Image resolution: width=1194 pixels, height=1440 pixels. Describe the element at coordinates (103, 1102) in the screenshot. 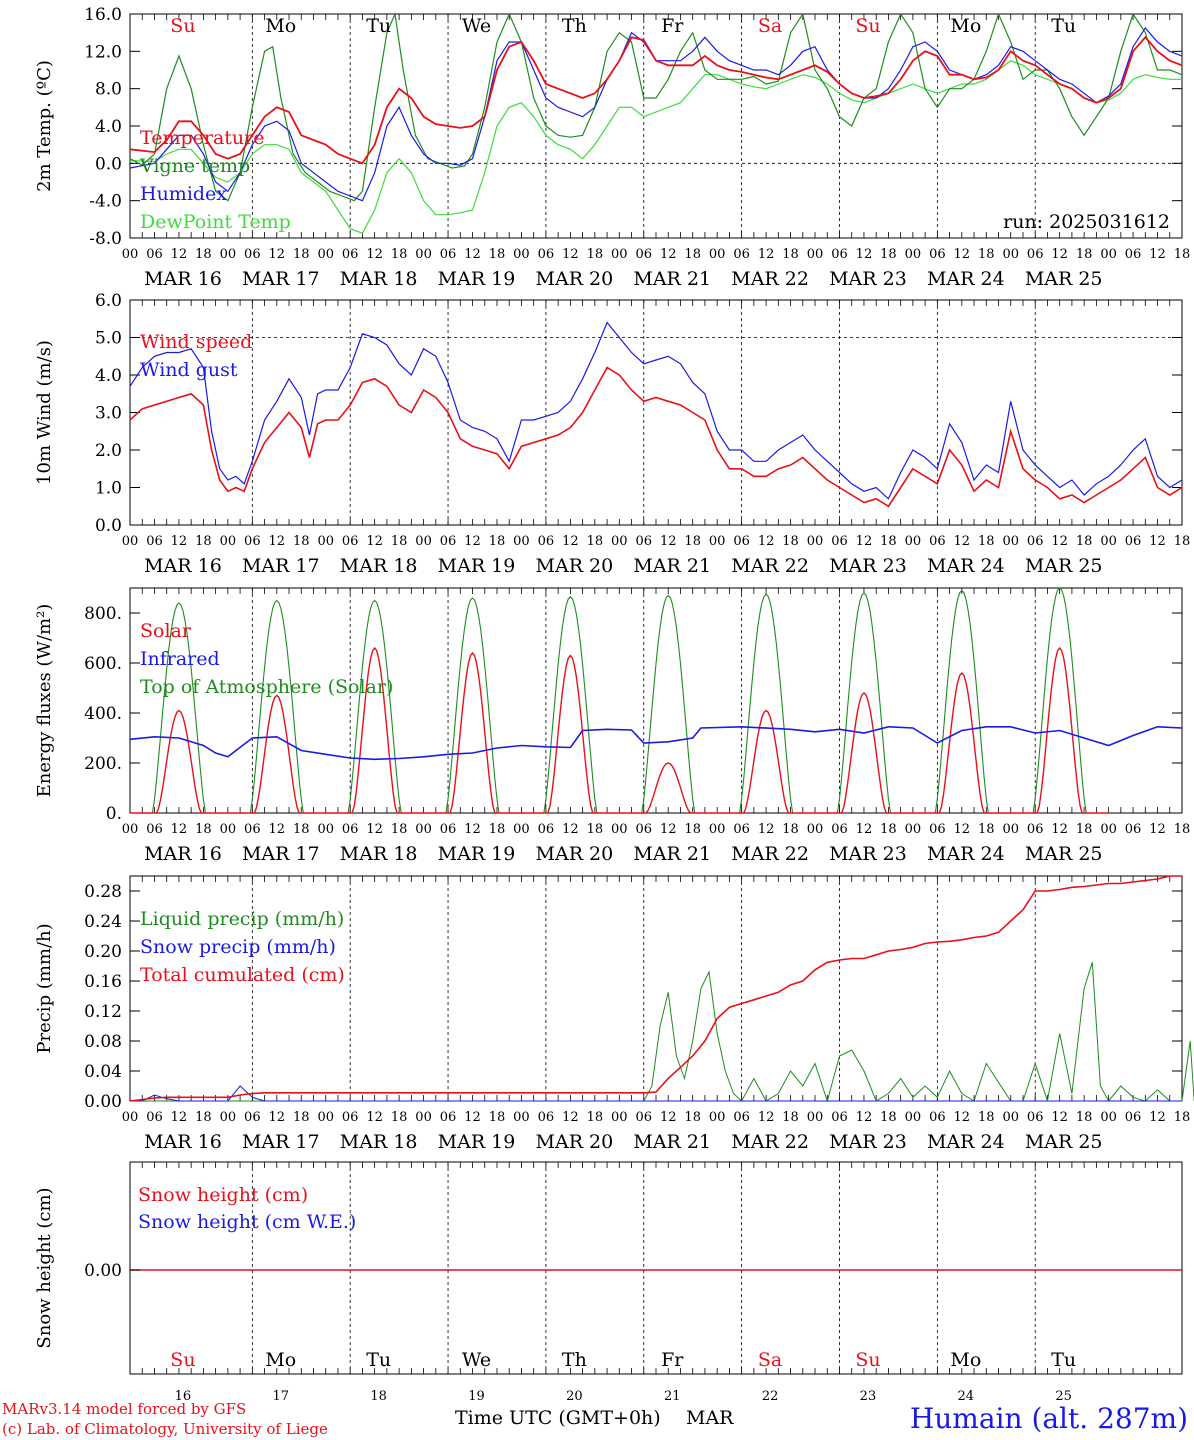

I see `y-tick-label: 0.00` at that location.